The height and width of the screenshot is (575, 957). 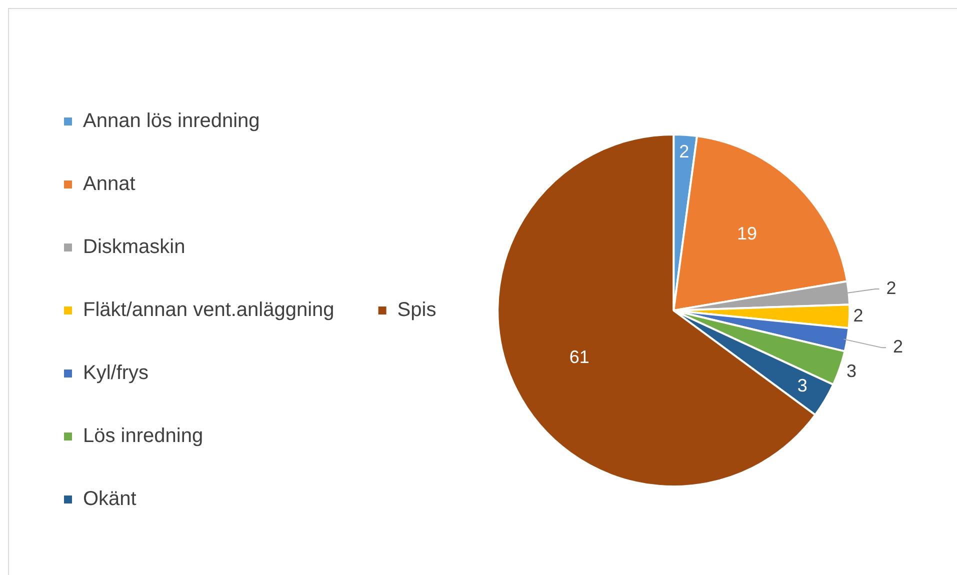 What do you see at coordinates (109, 184) in the screenshot?
I see `legend-label: Annat` at bounding box center [109, 184].